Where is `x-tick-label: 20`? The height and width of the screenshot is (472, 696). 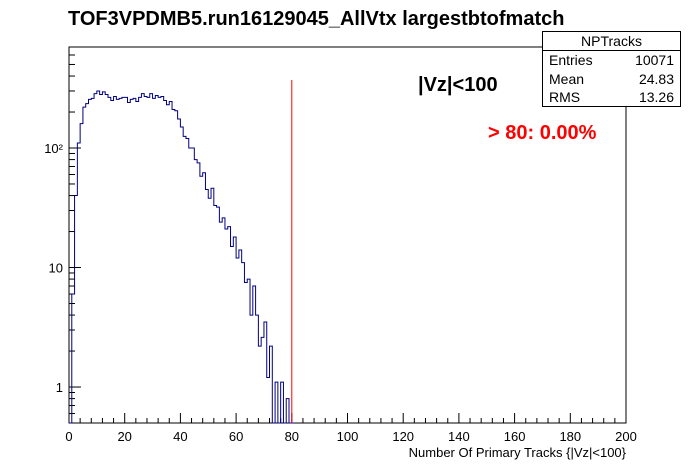 x-tick-label: 20 is located at coordinates (124, 436).